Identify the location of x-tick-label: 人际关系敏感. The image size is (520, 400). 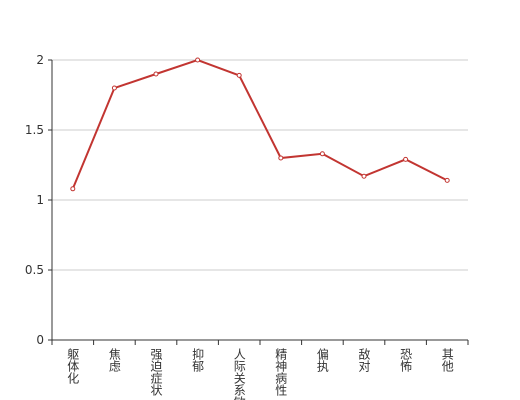
(239, 374).